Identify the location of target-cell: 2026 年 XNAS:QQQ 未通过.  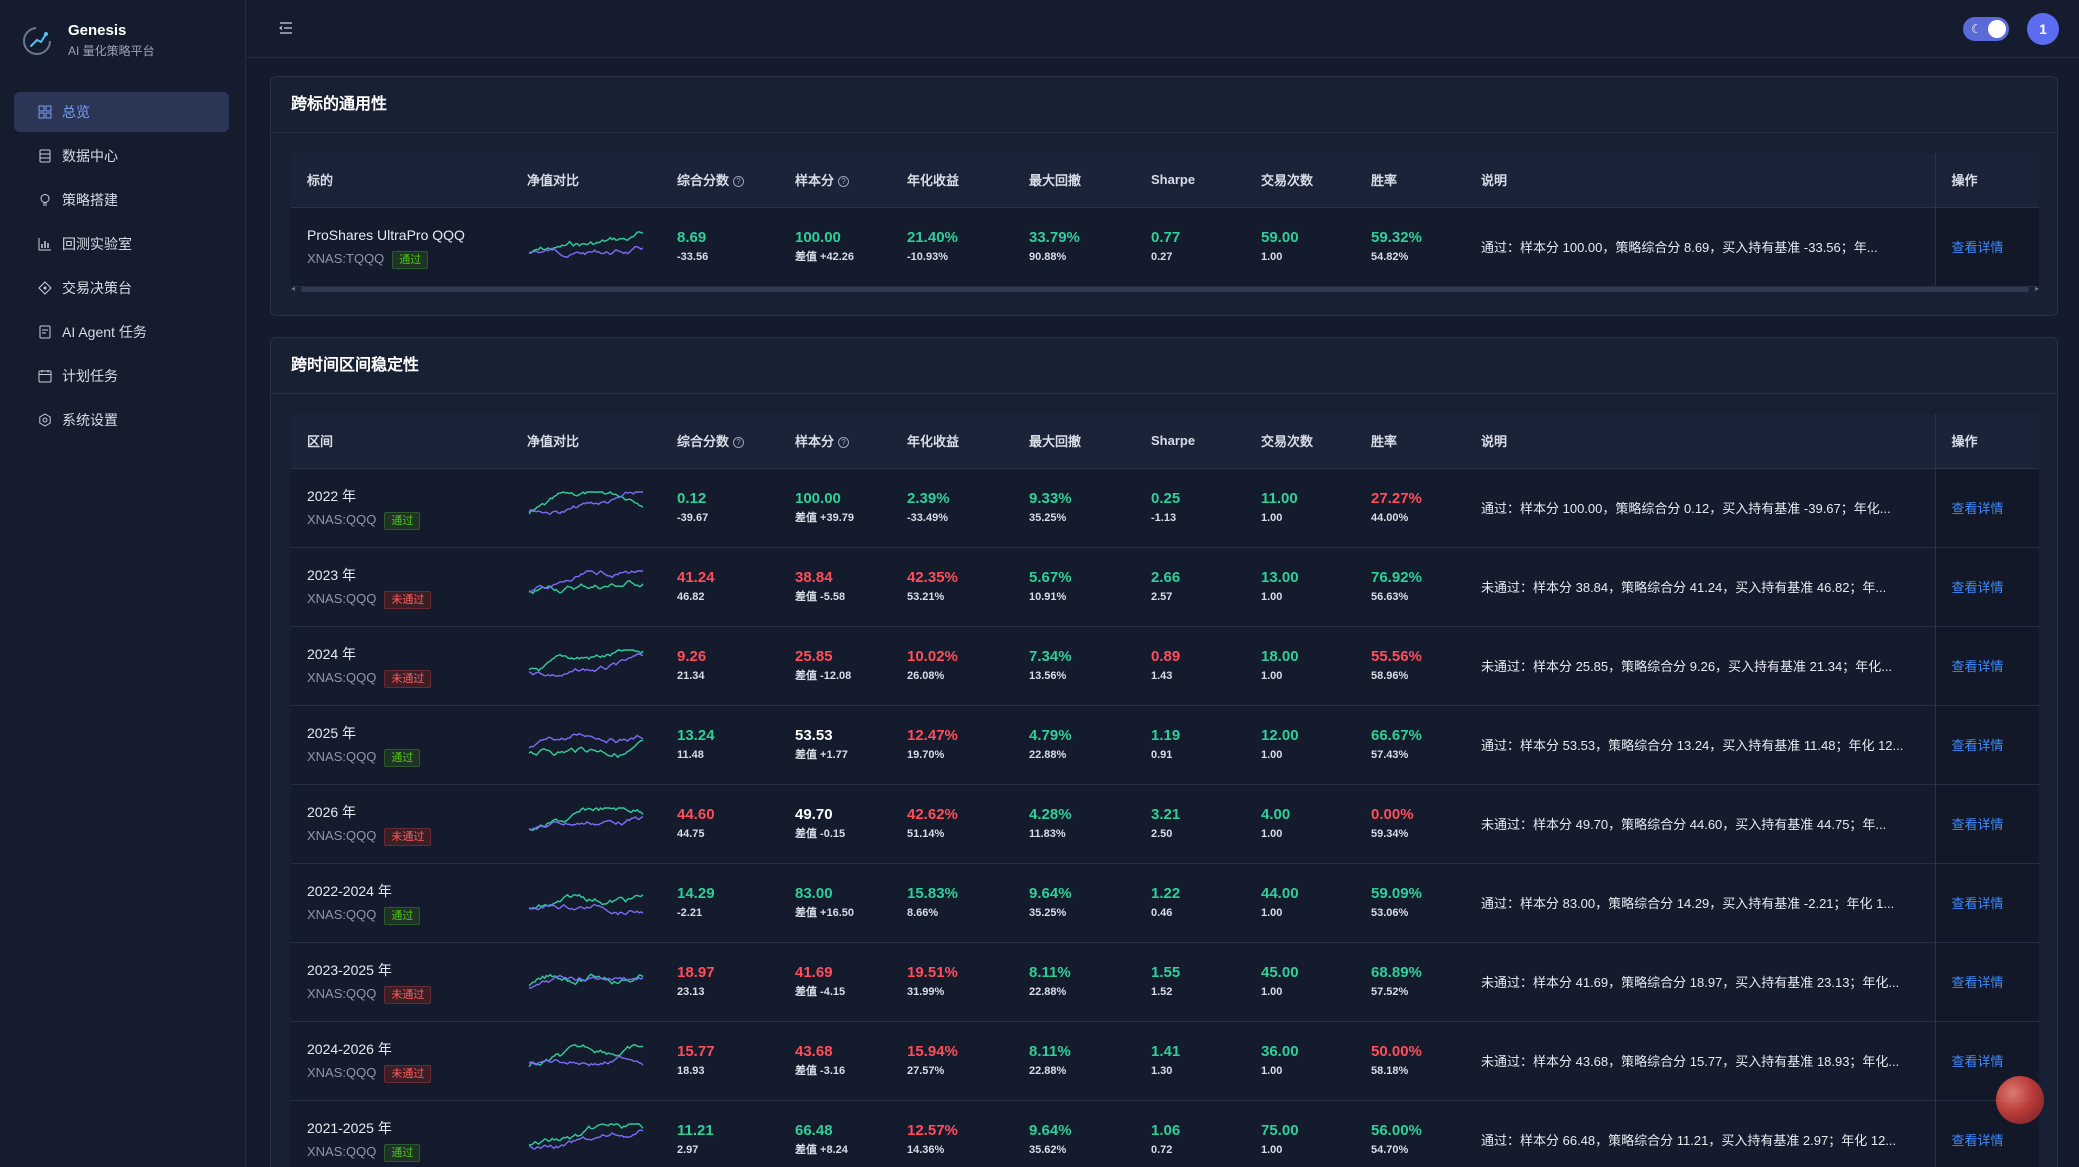
(401, 824).